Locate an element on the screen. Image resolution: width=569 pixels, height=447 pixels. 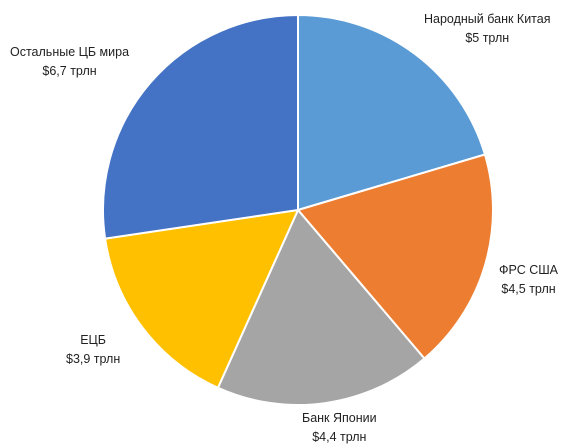
pie-slice-china is located at coordinates (392, 112).